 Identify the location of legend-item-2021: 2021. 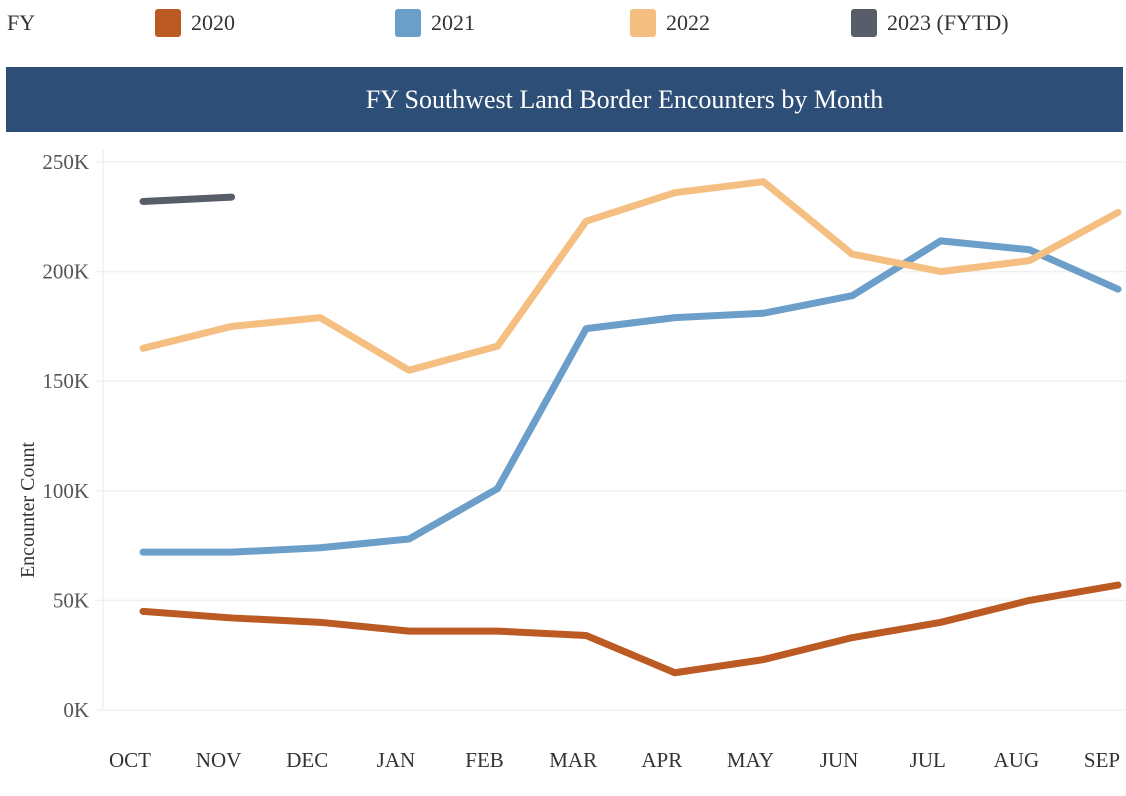
(435, 23).